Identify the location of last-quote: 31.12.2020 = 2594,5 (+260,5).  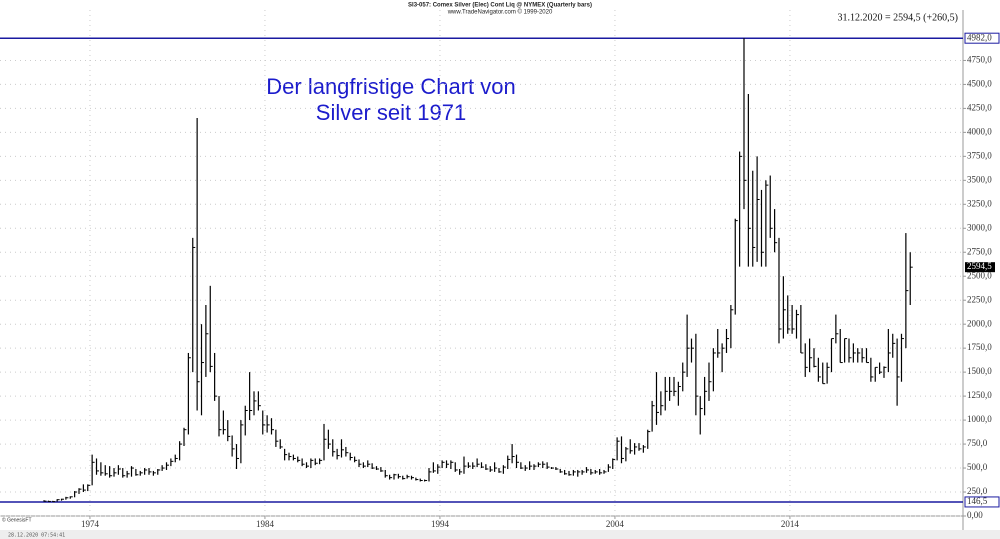
(898, 17).